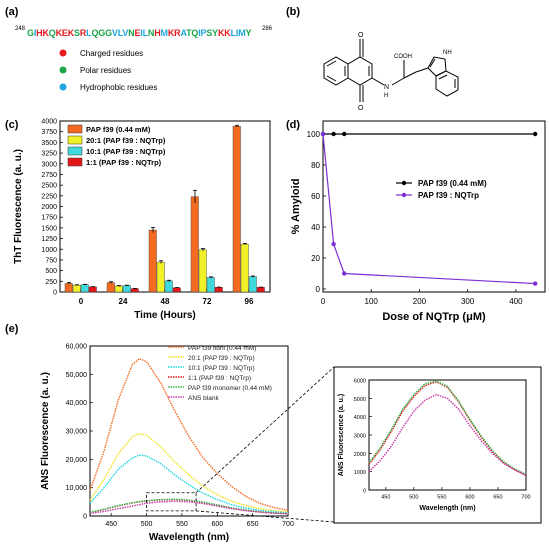  I want to click on atom-cooh: COOH, so click(403, 57).